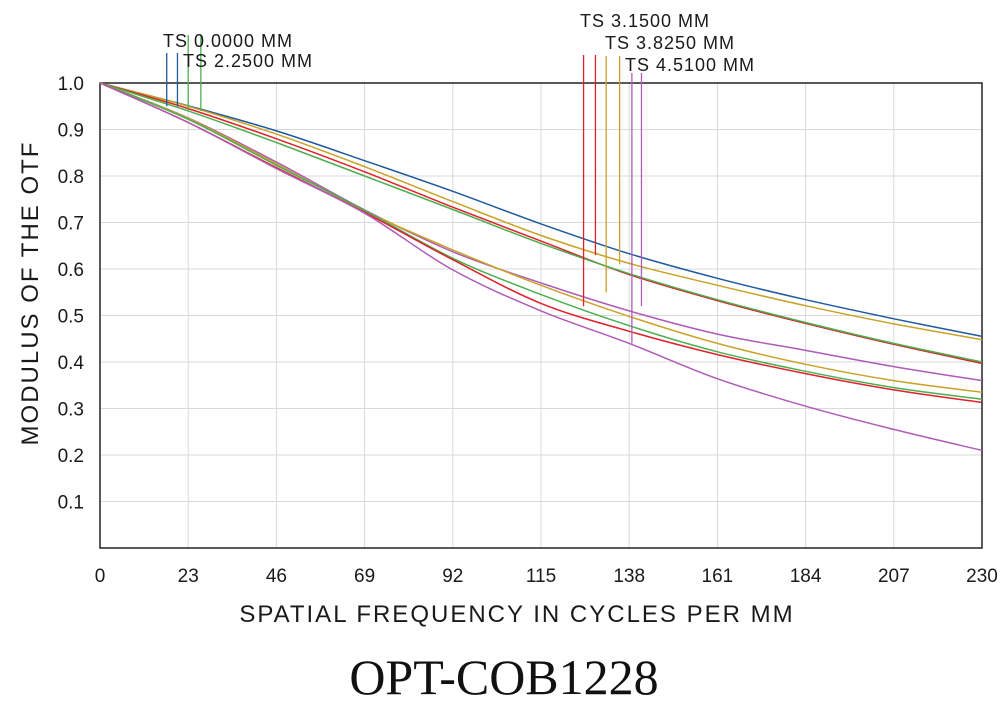 The image size is (1008, 711). I want to click on y-tick-label: 0.6, so click(71, 270).